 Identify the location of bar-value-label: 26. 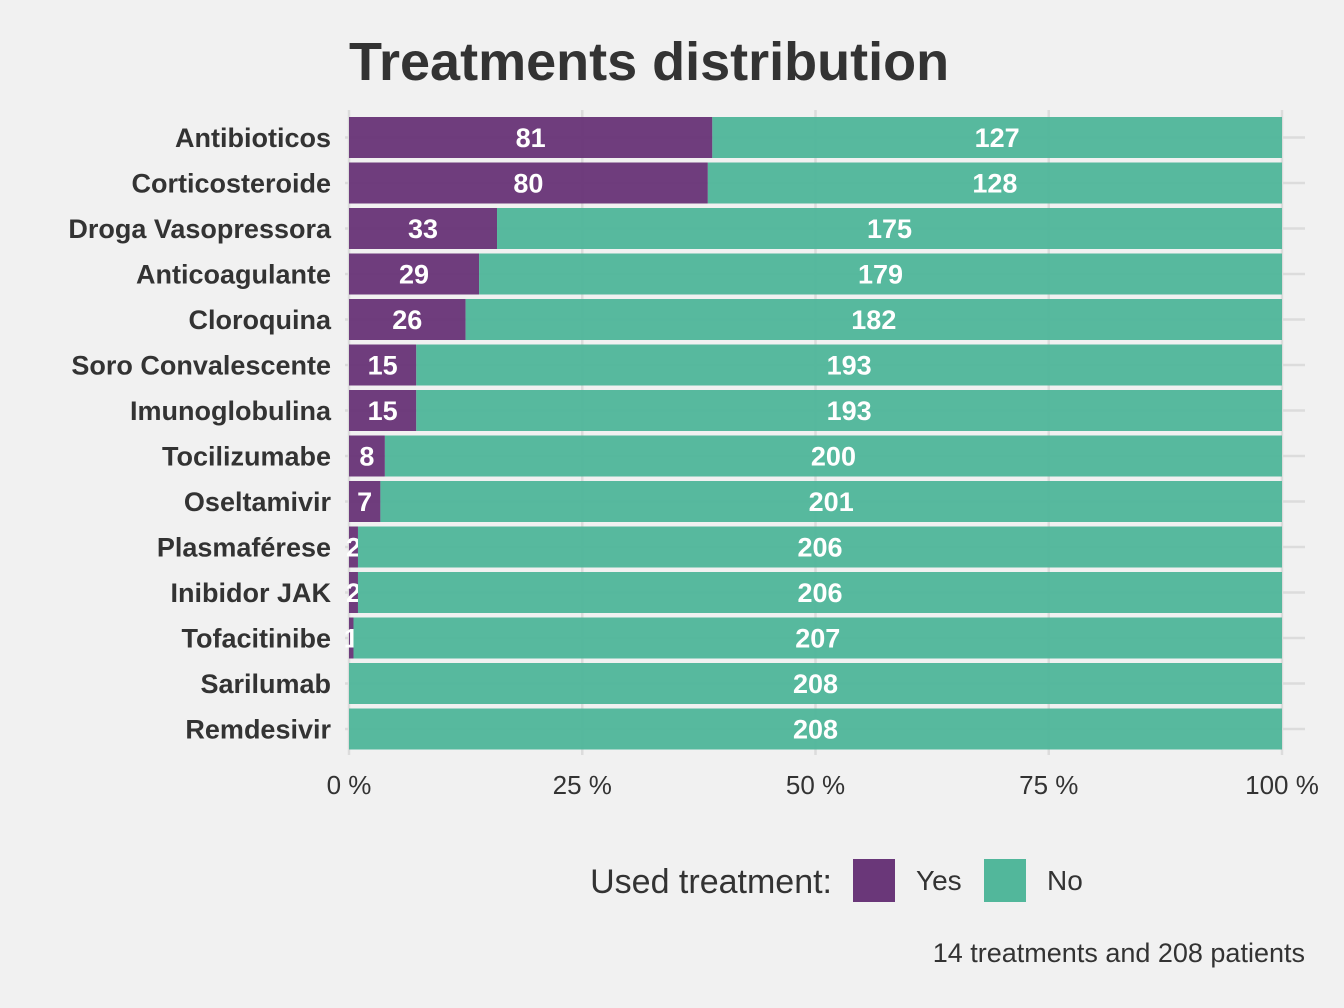
(407, 320).